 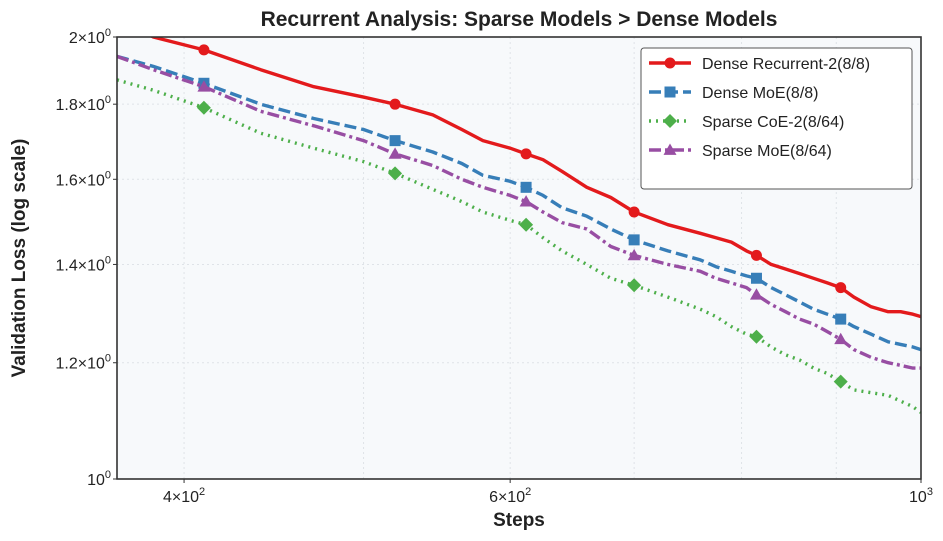 I want to click on x-tick-label: 4×10², so click(x=184, y=496).